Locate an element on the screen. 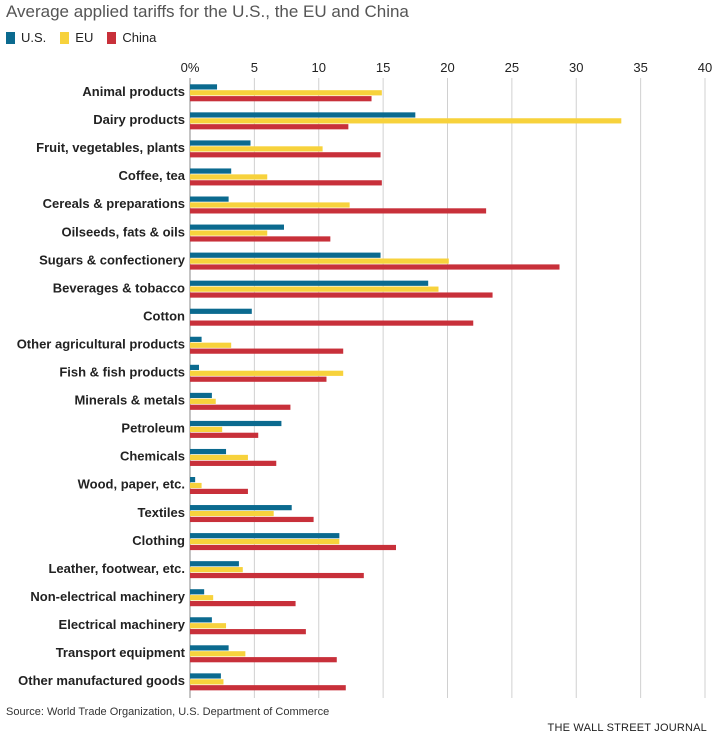 This screenshot has height=743, width=721. category-label: Leather, footwear, etc. is located at coordinates (116, 568).